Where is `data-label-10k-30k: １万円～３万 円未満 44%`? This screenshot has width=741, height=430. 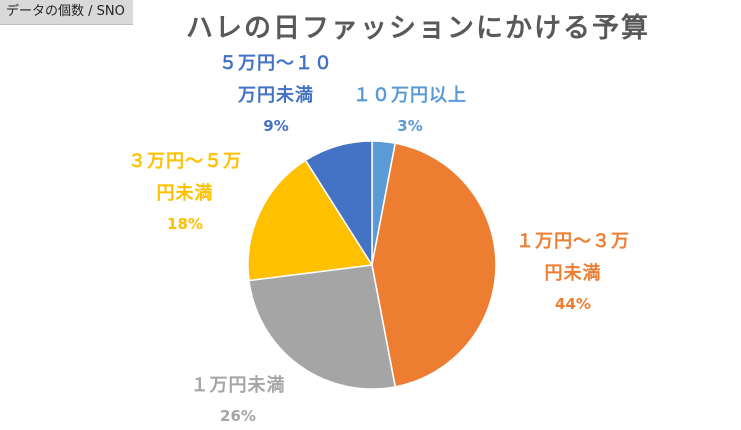
data-label-10k-30k: １万円～３万 円未満 44% is located at coordinates (573, 272).